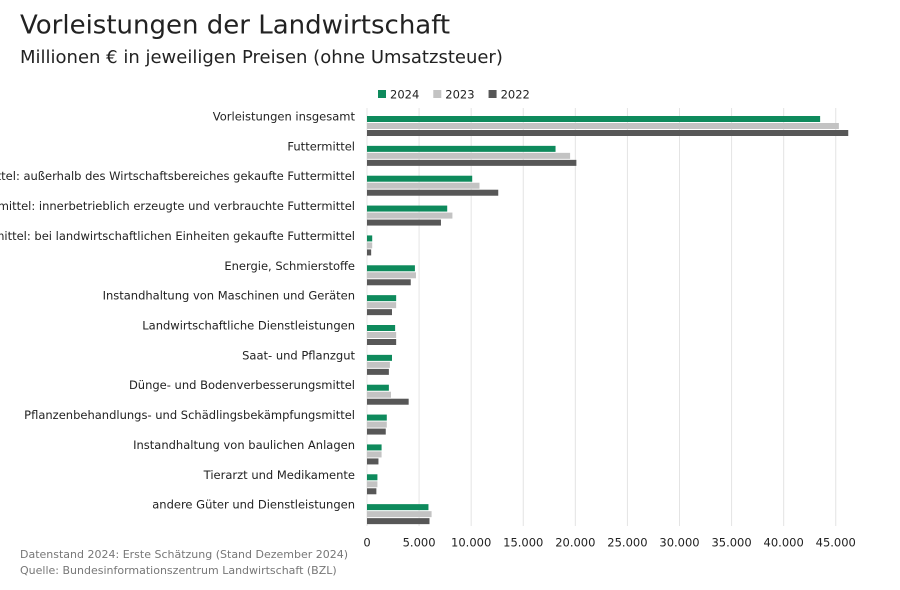  What do you see at coordinates (242, 385) in the screenshot?
I see `y-tick-label: Dünge- und Bodenverbesserungsmittel` at bounding box center [242, 385].